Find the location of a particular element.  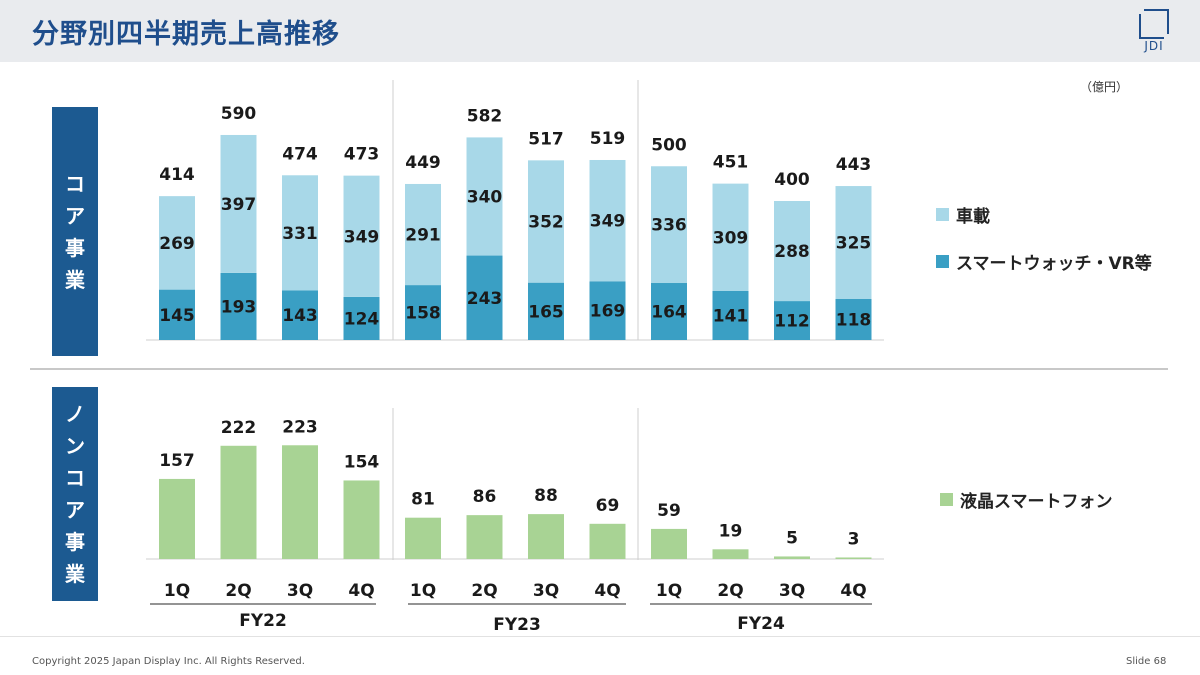

data-label-watch: 124 is located at coordinates (362, 319).